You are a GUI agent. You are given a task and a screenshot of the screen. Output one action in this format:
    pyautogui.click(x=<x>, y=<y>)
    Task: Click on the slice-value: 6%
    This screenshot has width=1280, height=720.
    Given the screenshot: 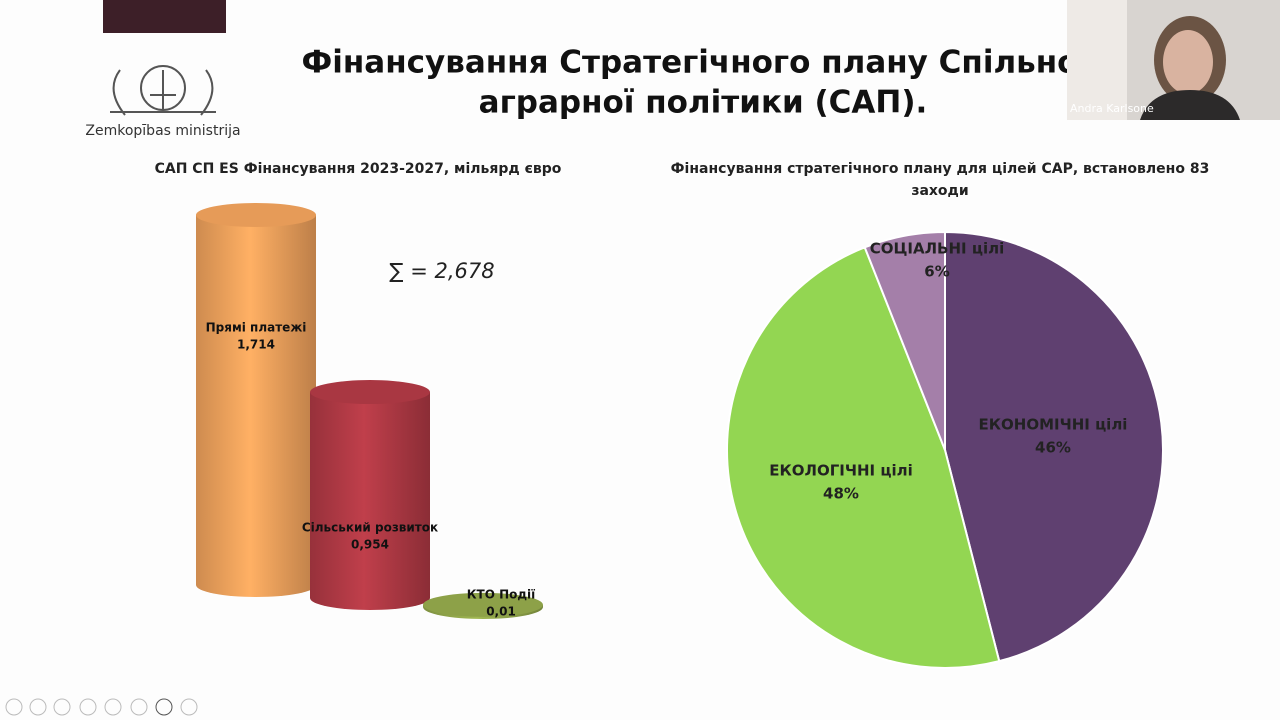 What is the action you would take?
    pyautogui.click(x=936, y=272)
    